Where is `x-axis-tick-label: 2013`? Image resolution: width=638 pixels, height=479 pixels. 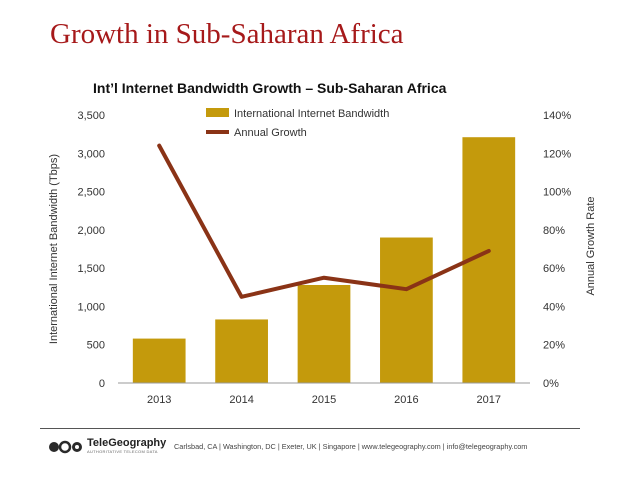 x-axis-tick-label: 2013 is located at coordinates (159, 400).